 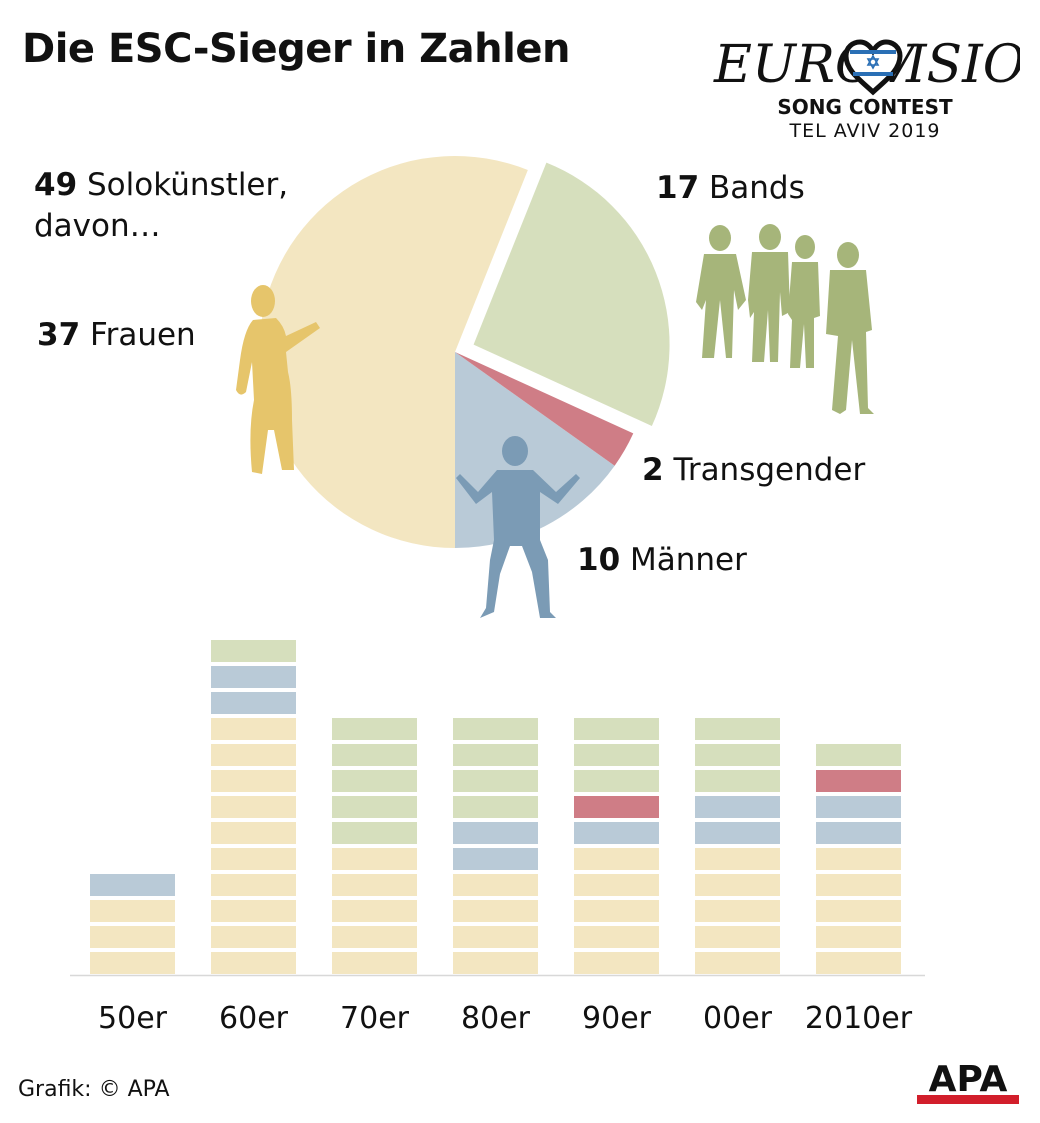 I want to click on x-tick-label: 2010er, so click(x=859, y=1018).